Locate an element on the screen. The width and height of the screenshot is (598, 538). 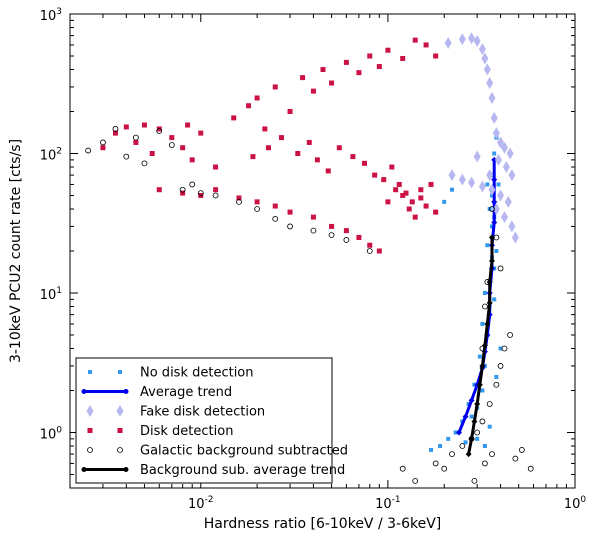
y-tick-label: 100 is located at coordinates (51, 433).